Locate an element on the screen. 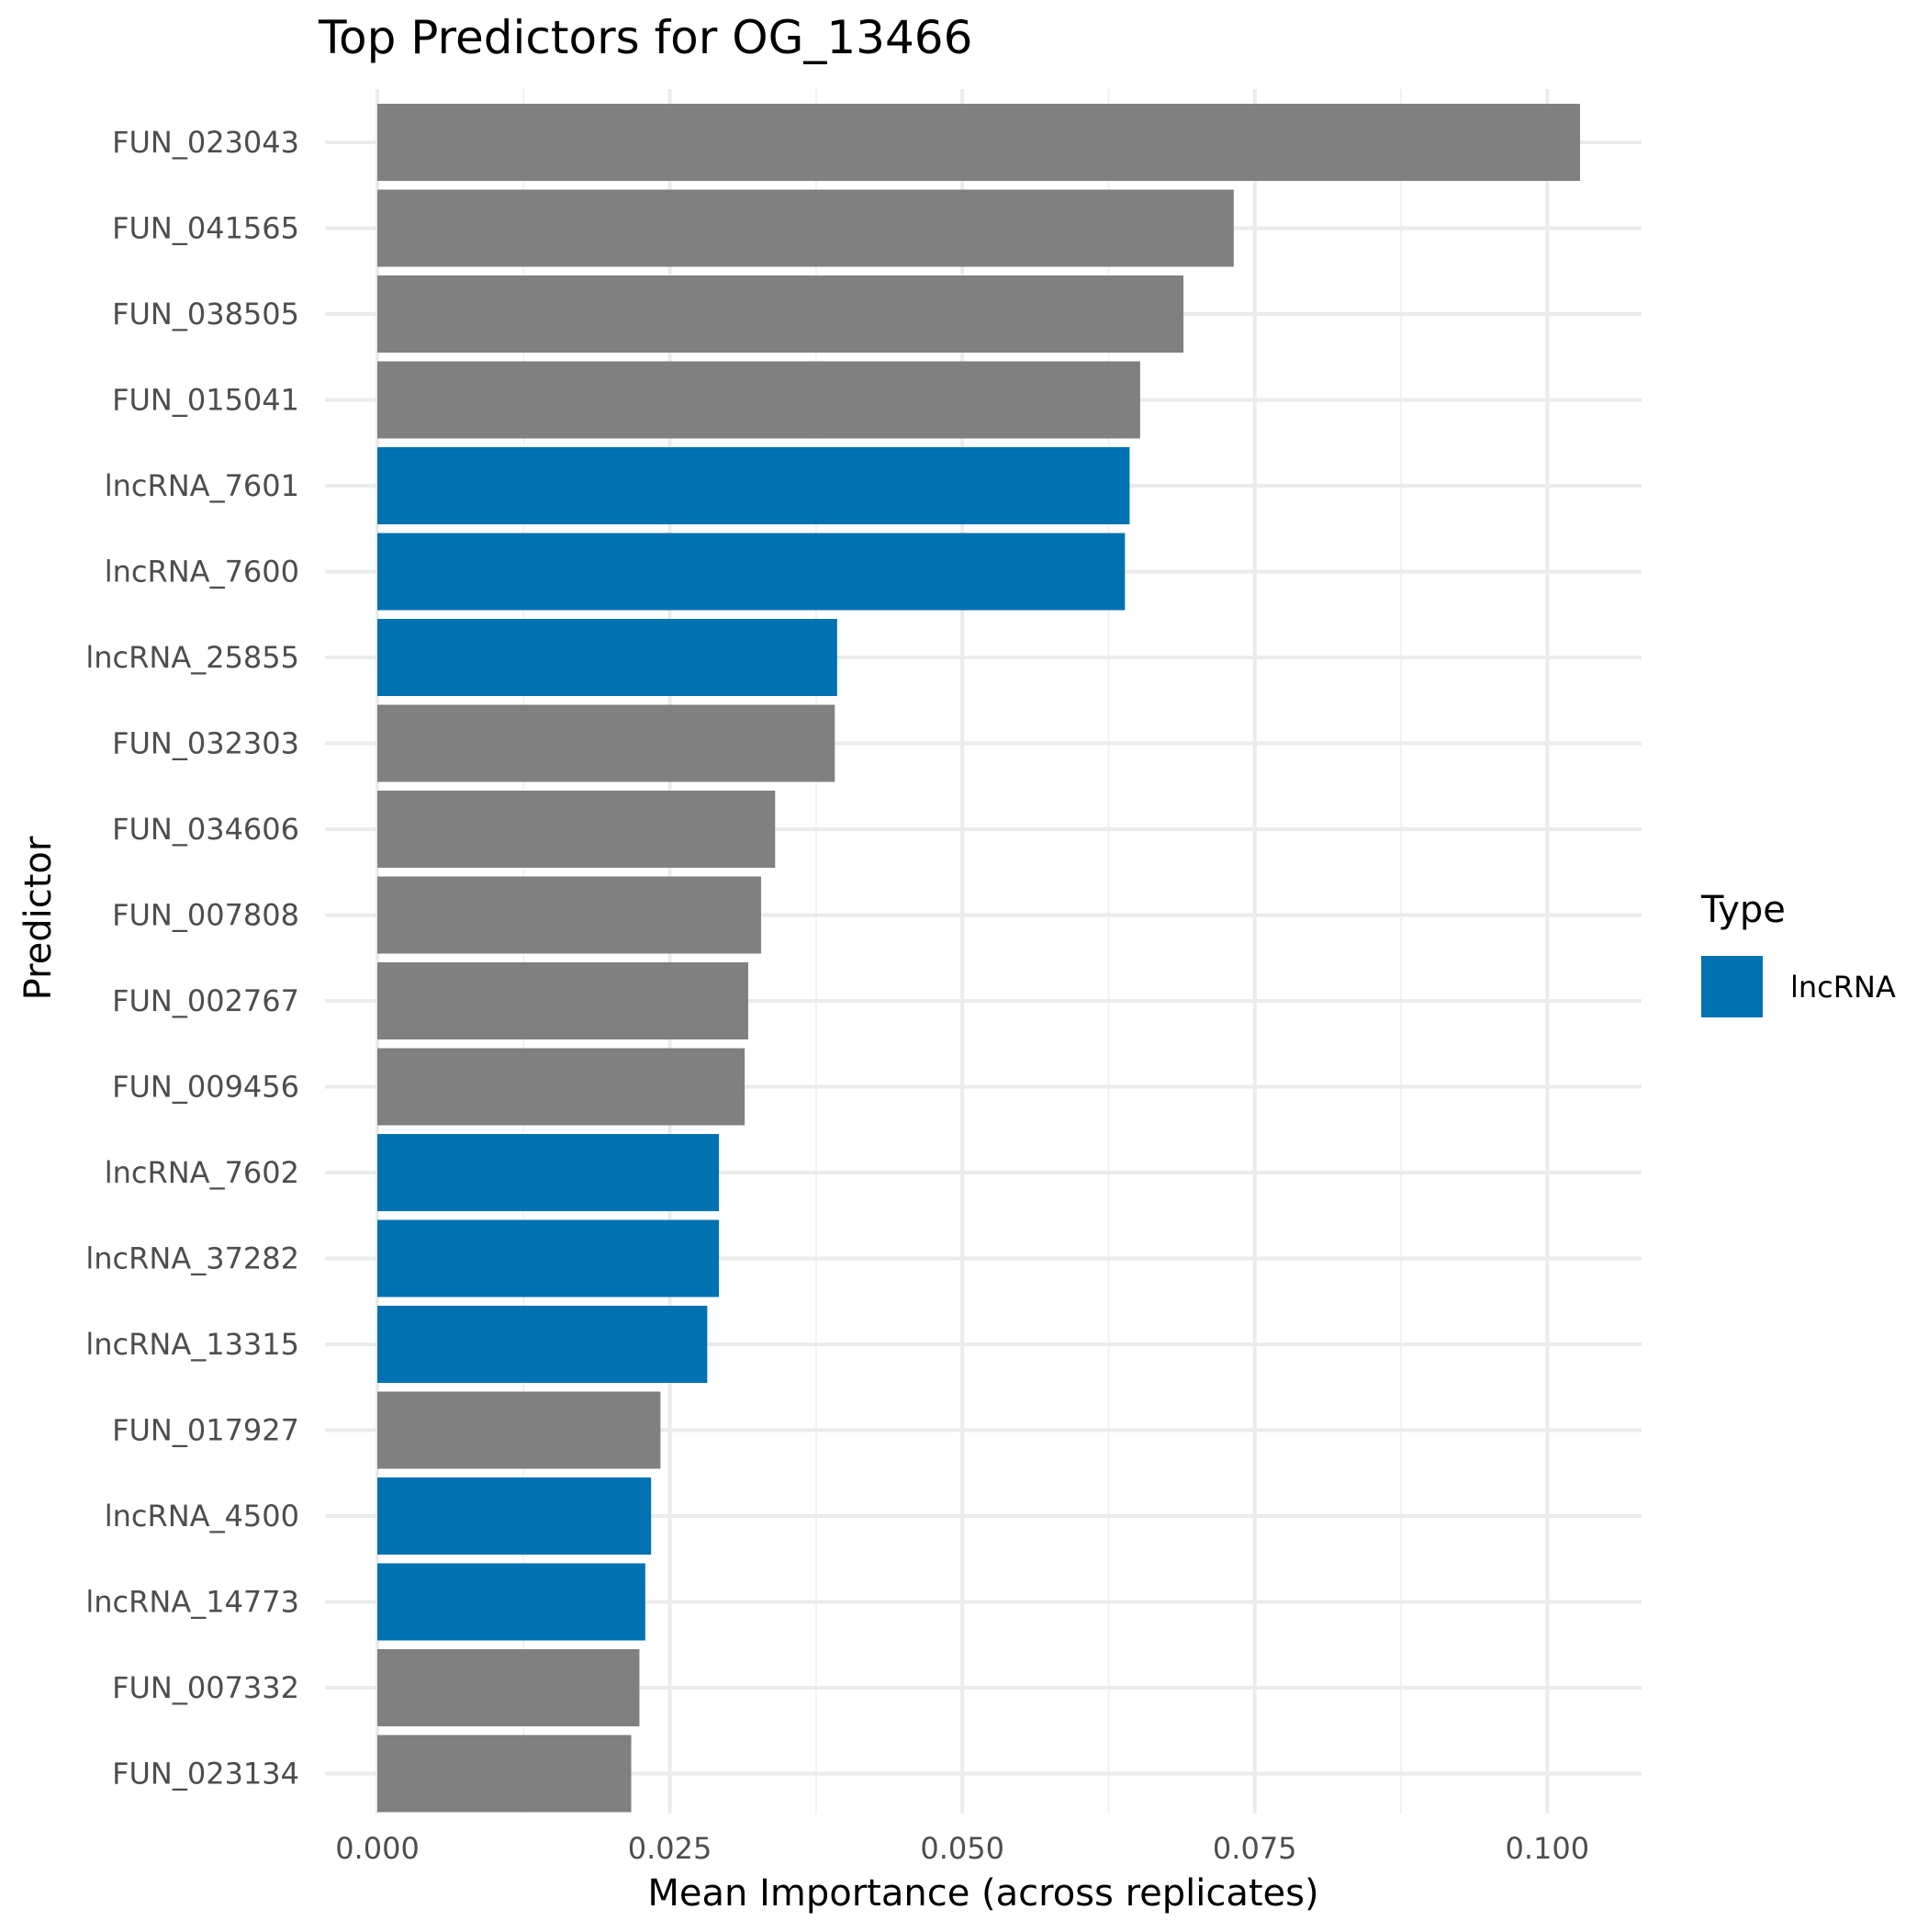 This screenshot has width=1928, height=1932. x-tick-label: 0.100 is located at coordinates (1548, 1848).